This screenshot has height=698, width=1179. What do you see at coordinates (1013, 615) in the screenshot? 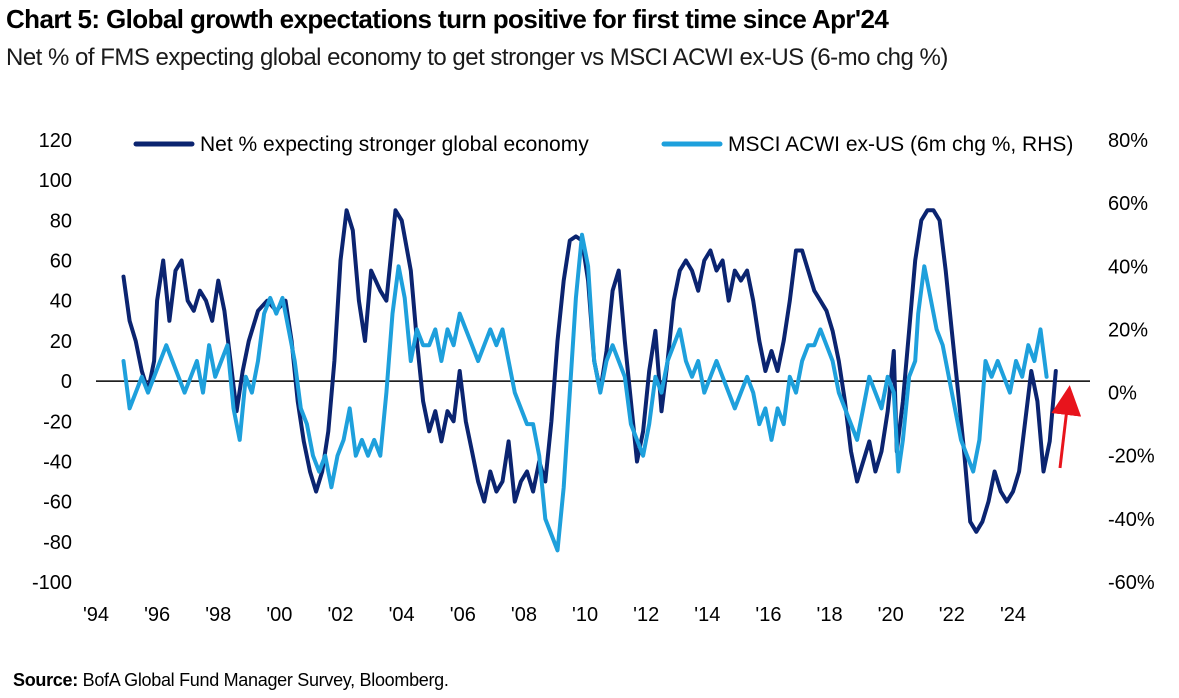
I see `x-tick-label: '24` at bounding box center [1013, 615].